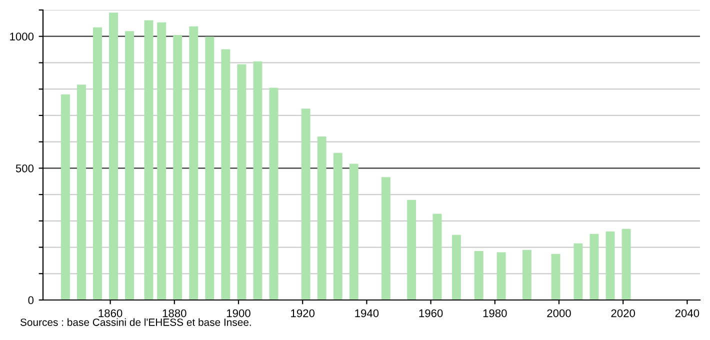 Image resolution: width=710 pixels, height=340 pixels. What do you see at coordinates (559, 313) in the screenshot?
I see `x-tick-label: 2000` at bounding box center [559, 313].